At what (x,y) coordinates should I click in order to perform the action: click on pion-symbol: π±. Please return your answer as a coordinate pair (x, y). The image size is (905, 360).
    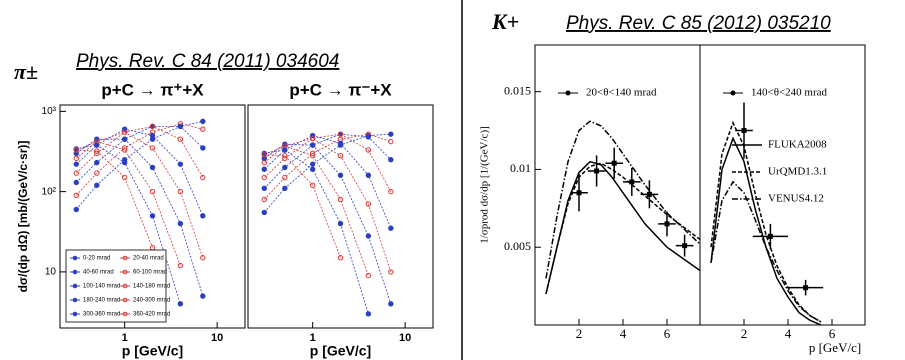
    Looking at the image, I should click on (26, 71).